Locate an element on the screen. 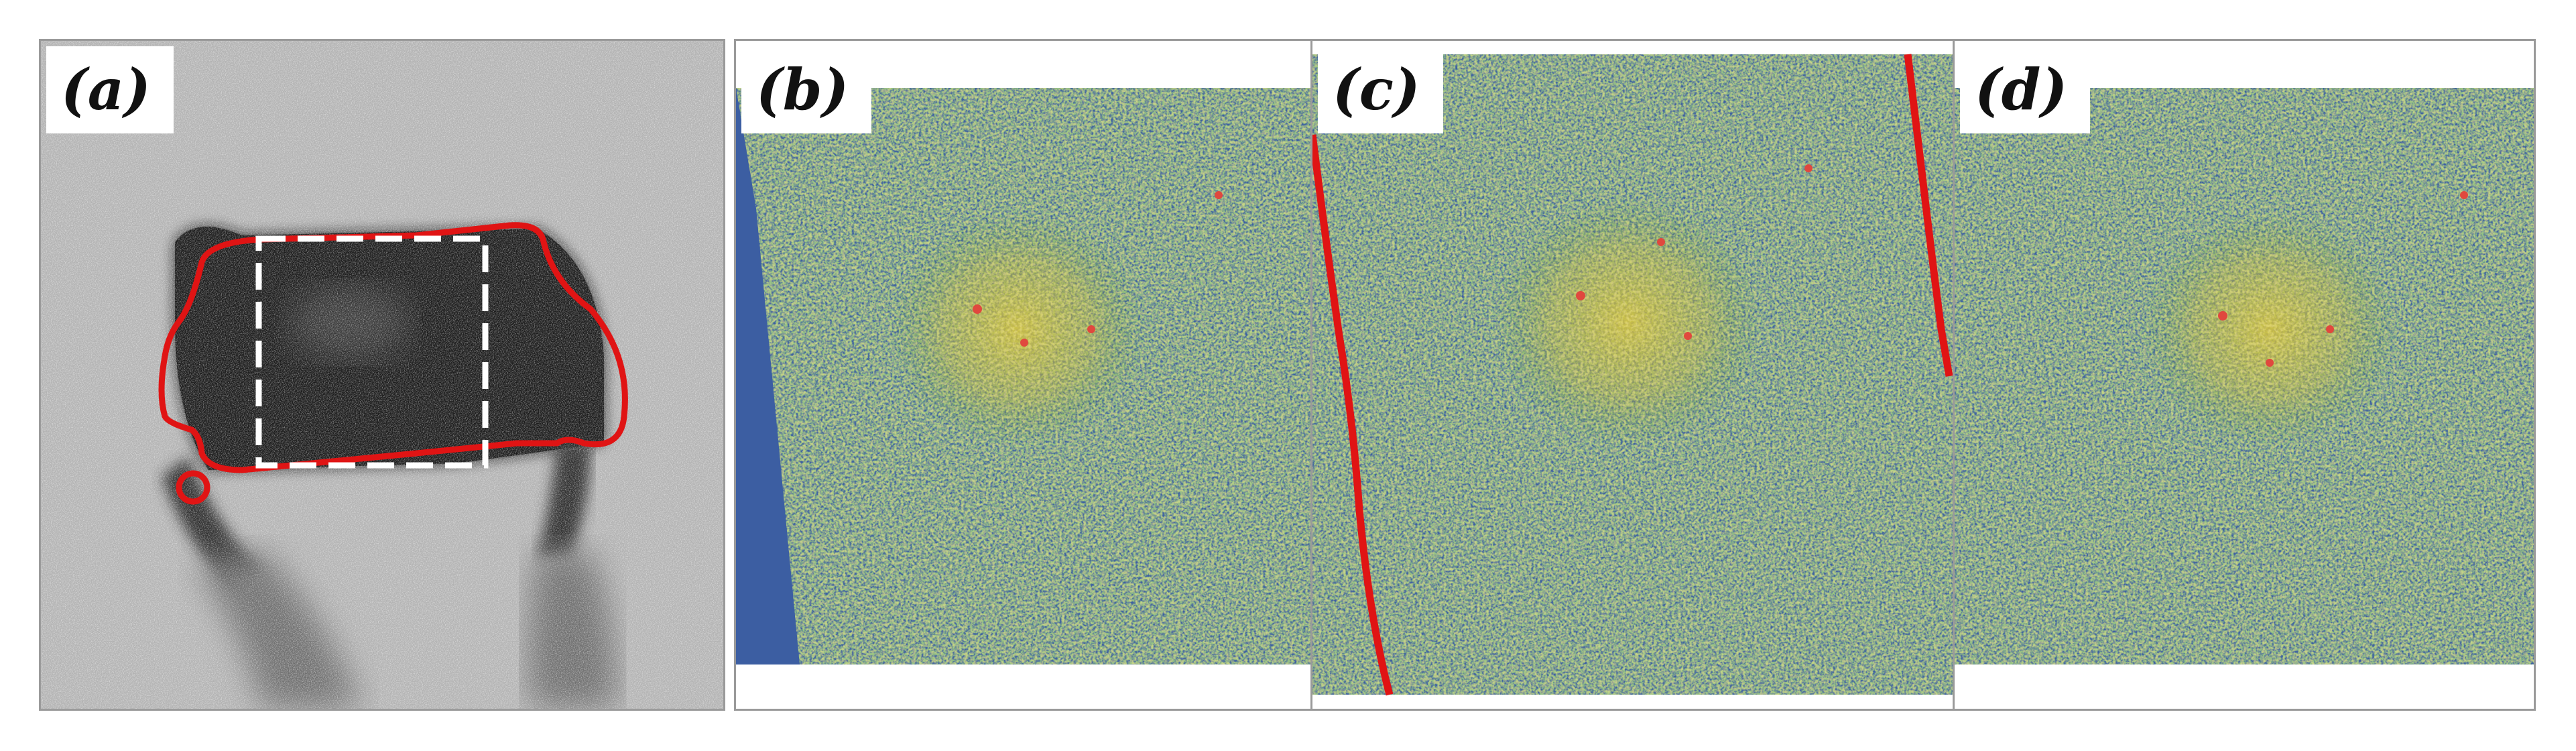 This screenshot has height=751, width=2576. panel-b-label: (b) is located at coordinates (807, 89).